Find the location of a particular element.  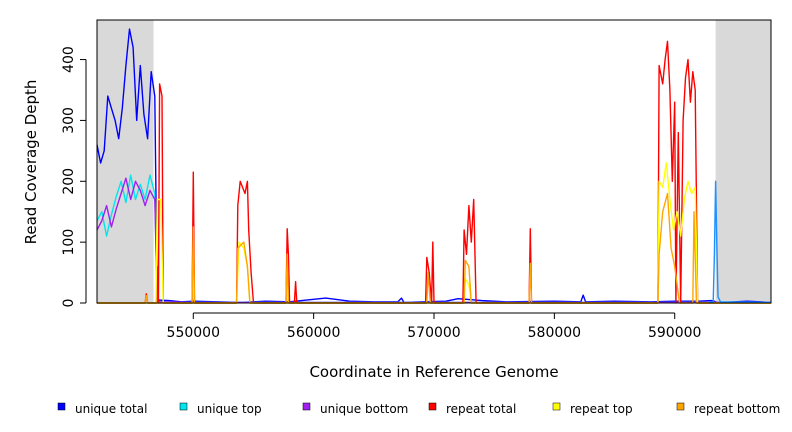

x-tick-label: 550000 is located at coordinates (193, 333).